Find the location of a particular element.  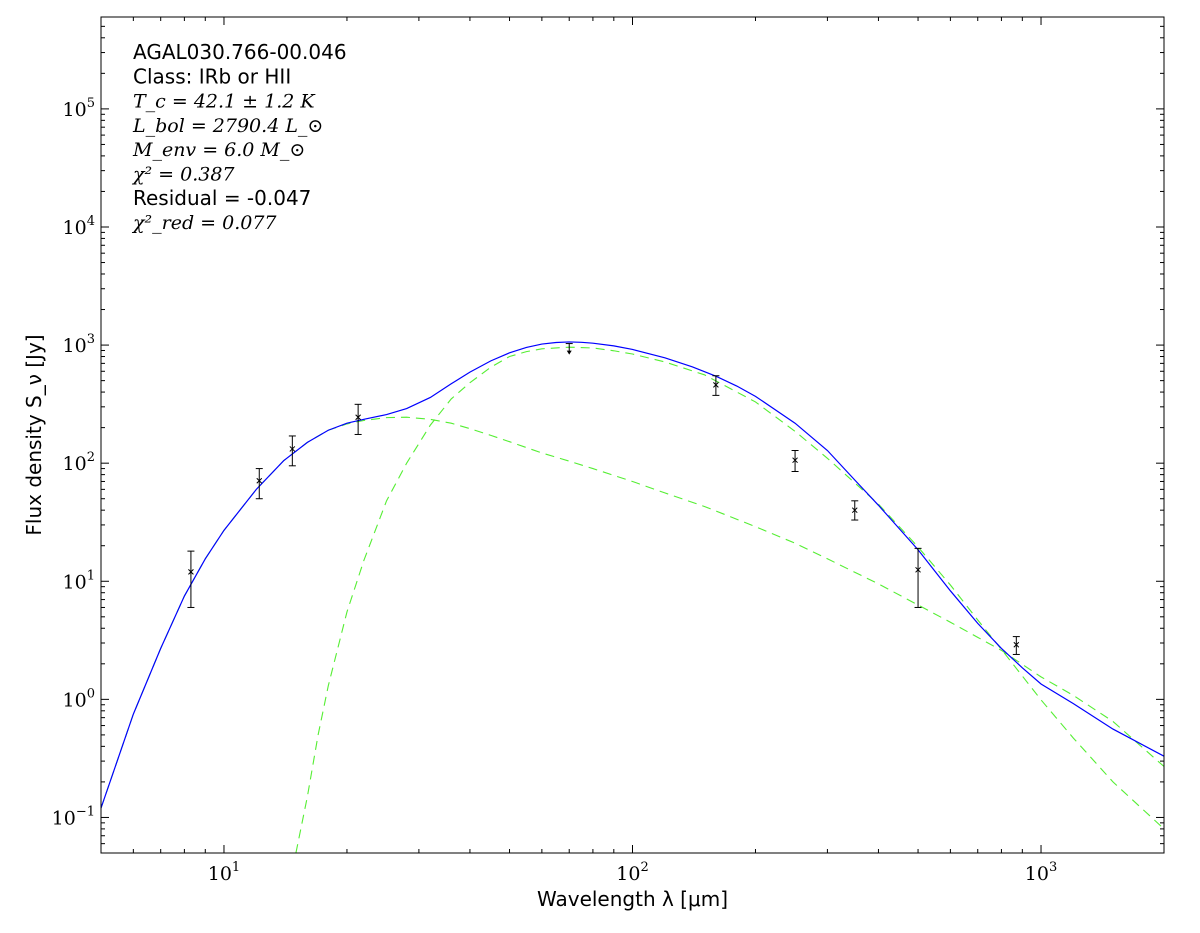

x-tick-label-exp: 2 is located at coordinates (644, 867).